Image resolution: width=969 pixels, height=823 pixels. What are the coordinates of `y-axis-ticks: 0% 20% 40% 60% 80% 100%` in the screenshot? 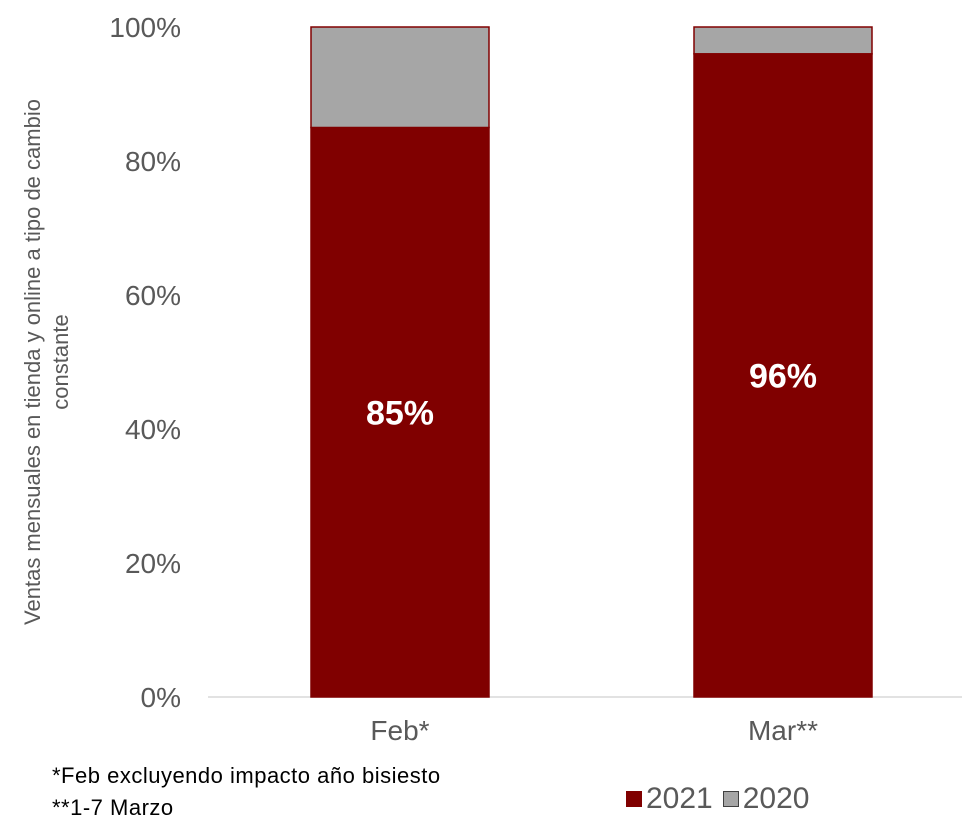 It's located at (145, 362).